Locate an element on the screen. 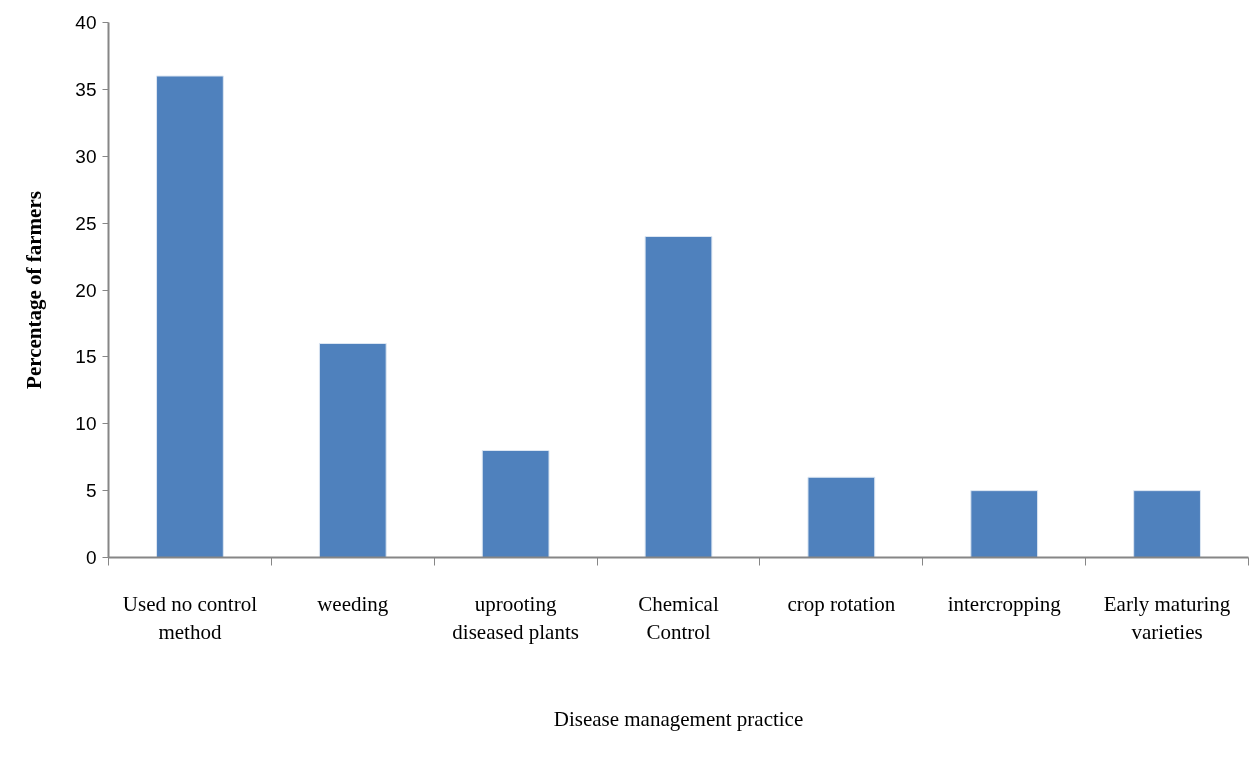 Image resolution: width=1254 pixels, height=763 pixels. y-tick-label: 0 is located at coordinates (91, 557).